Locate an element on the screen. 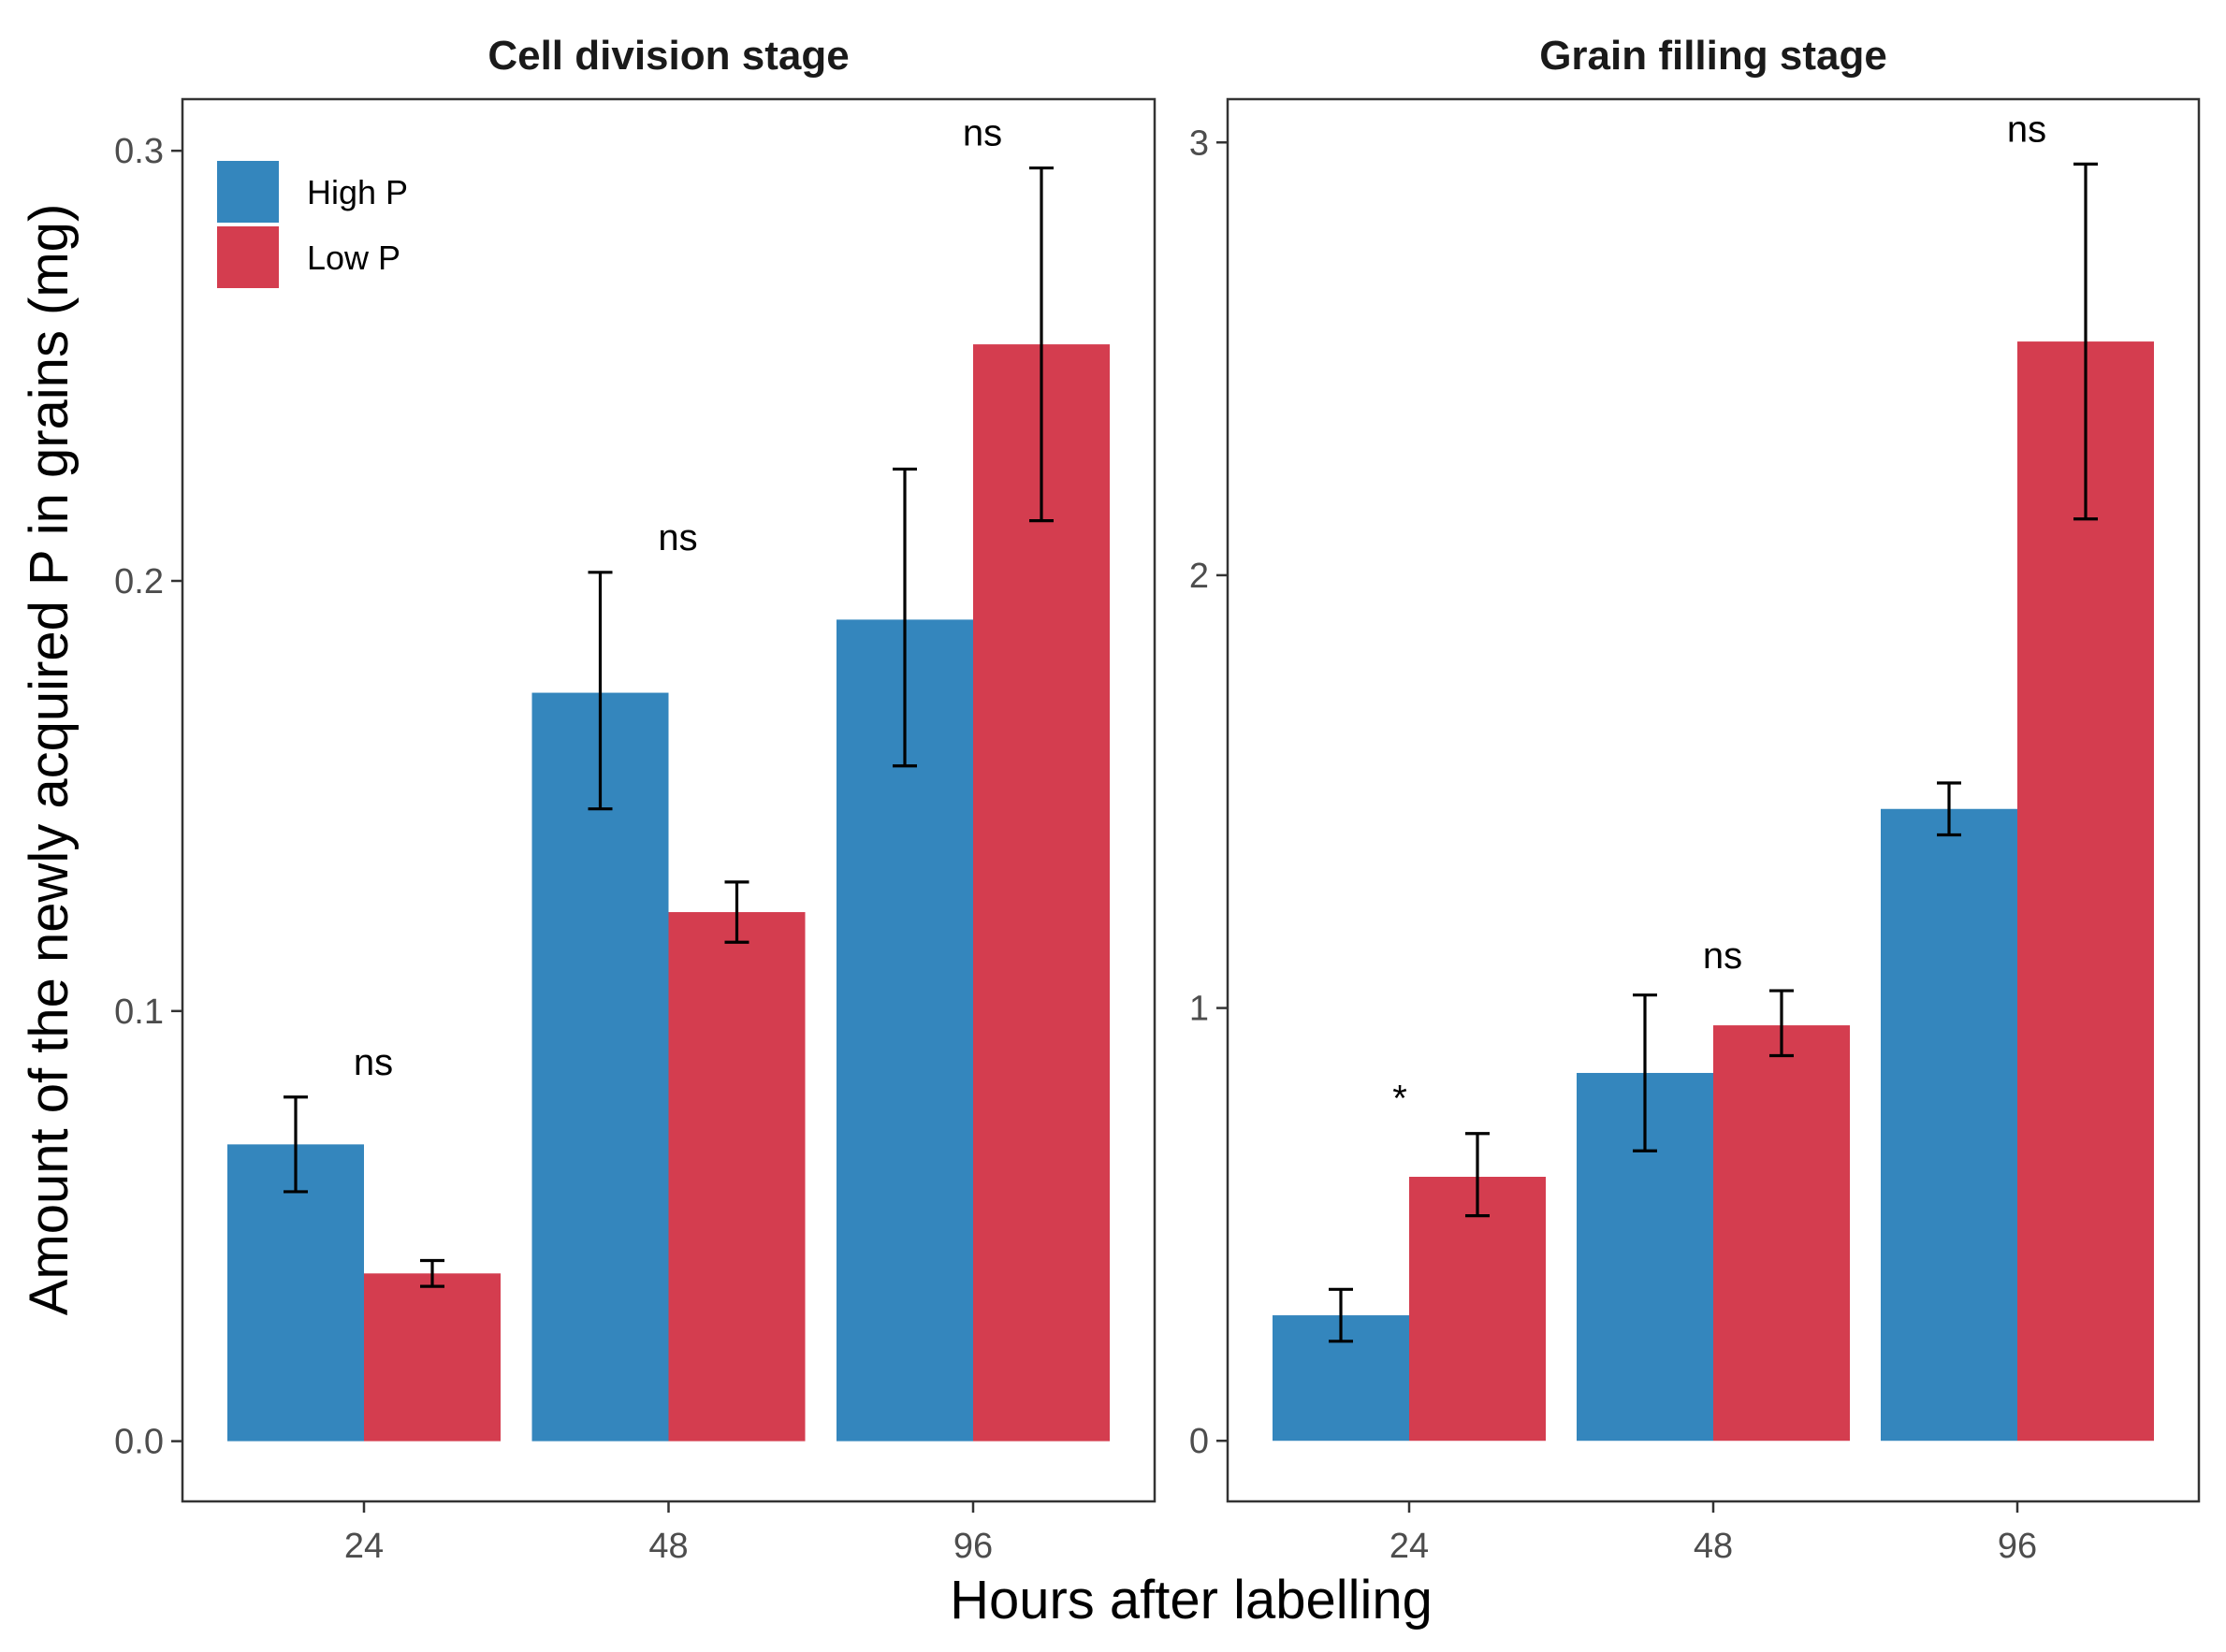 The height and width of the screenshot is (1652, 2226). chart-legend: High P Low P is located at coordinates (312, 224).